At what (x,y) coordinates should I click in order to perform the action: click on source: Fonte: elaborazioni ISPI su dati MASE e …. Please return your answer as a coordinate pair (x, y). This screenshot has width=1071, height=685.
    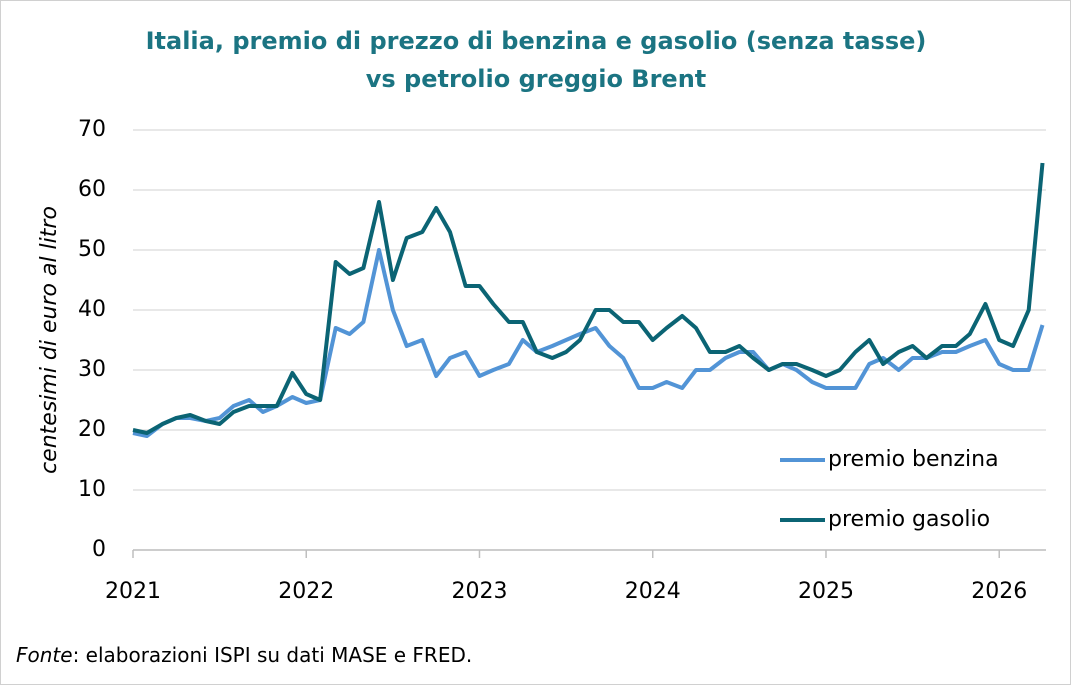
    Looking at the image, I should click on (244, 655).